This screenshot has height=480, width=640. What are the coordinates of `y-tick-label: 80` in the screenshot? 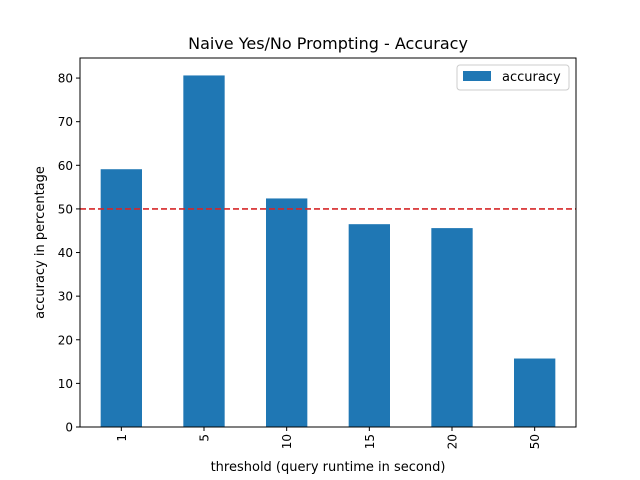 It's located at (65, 79).